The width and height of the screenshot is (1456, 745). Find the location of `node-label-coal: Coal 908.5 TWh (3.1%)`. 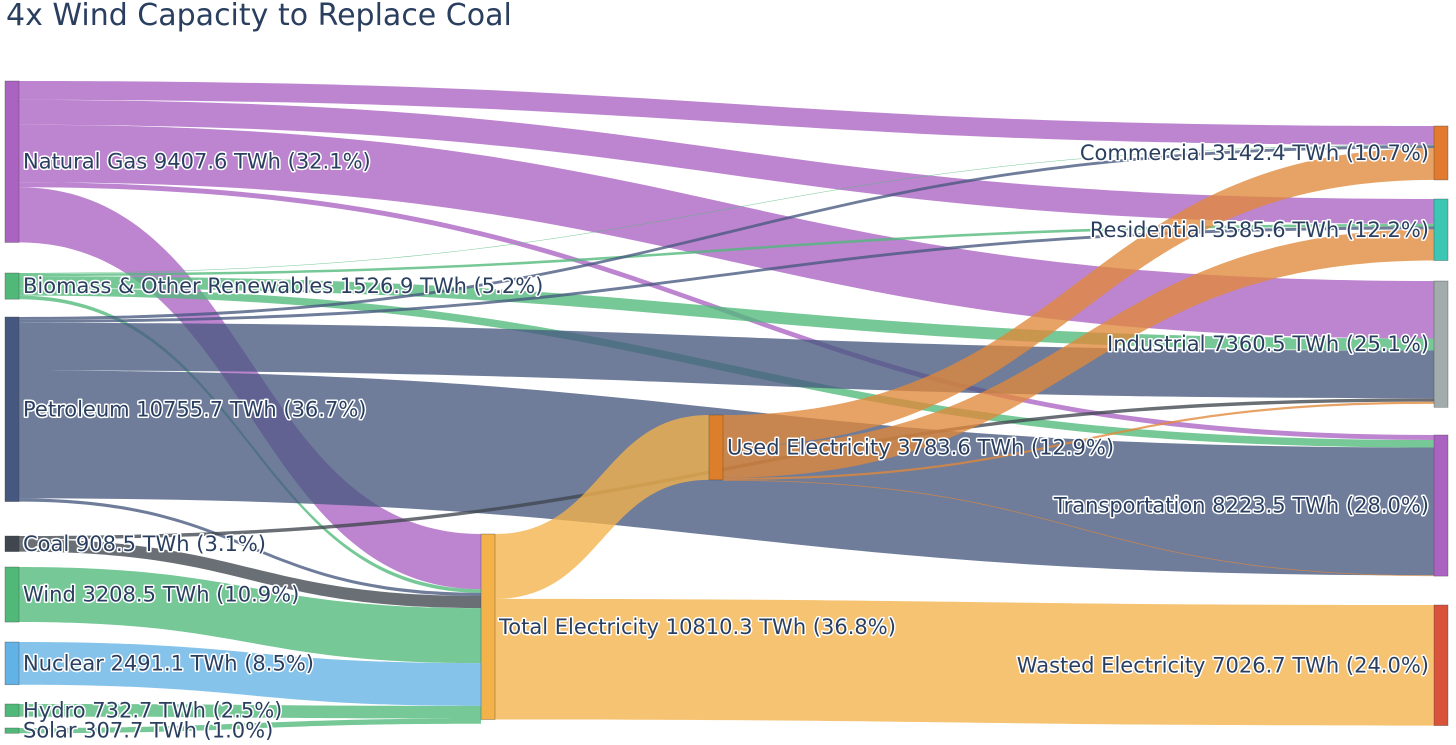

node-label-coal: Coal 908.5 TWh (3.1%) is located at coordinates (144, 544).